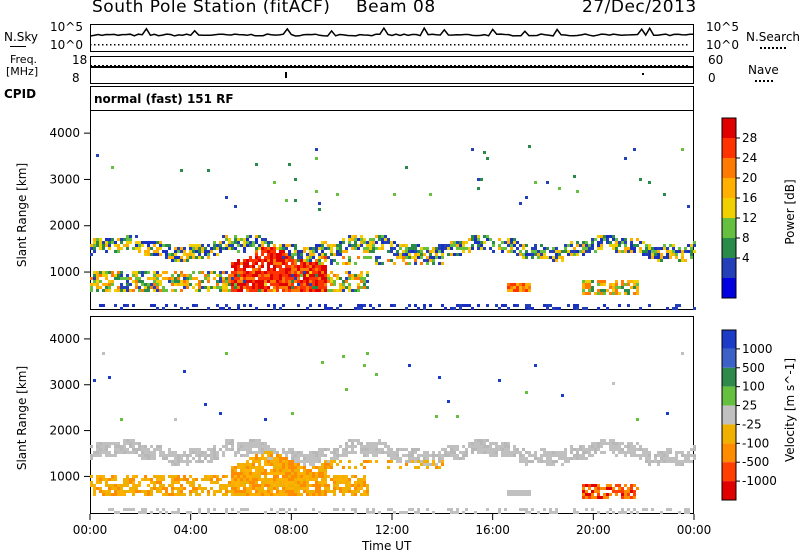 The height and width of the screenshot is (554, 800). I want to click on date-label: 27/Dec/2013, so click(639, 8).